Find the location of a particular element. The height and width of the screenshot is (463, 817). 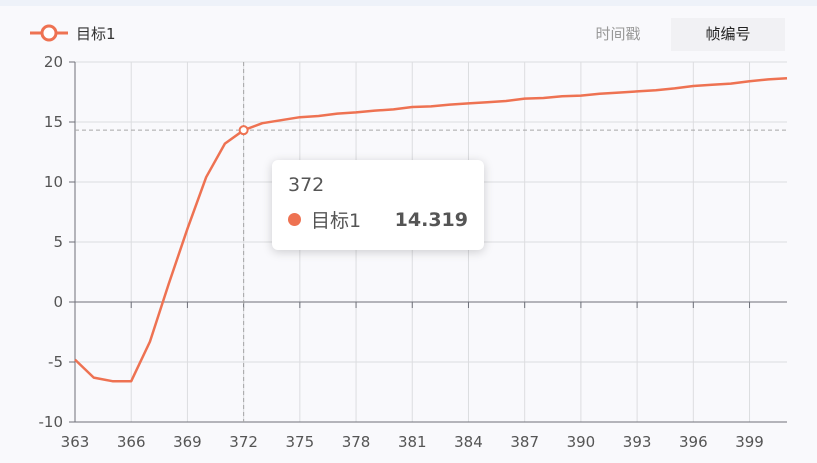

x-tick-label: 378 is located at coordinates (356, 442).